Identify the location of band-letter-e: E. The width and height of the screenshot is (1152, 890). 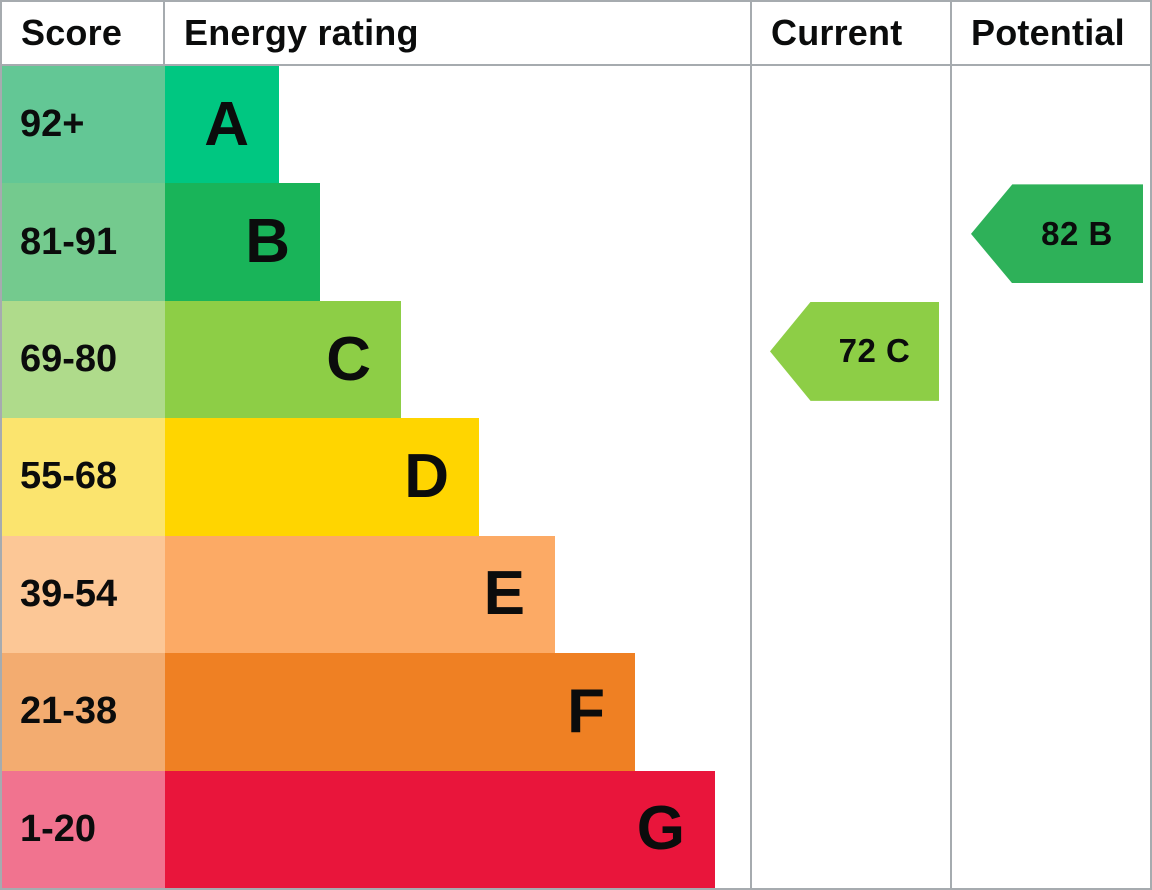
(504, 594).